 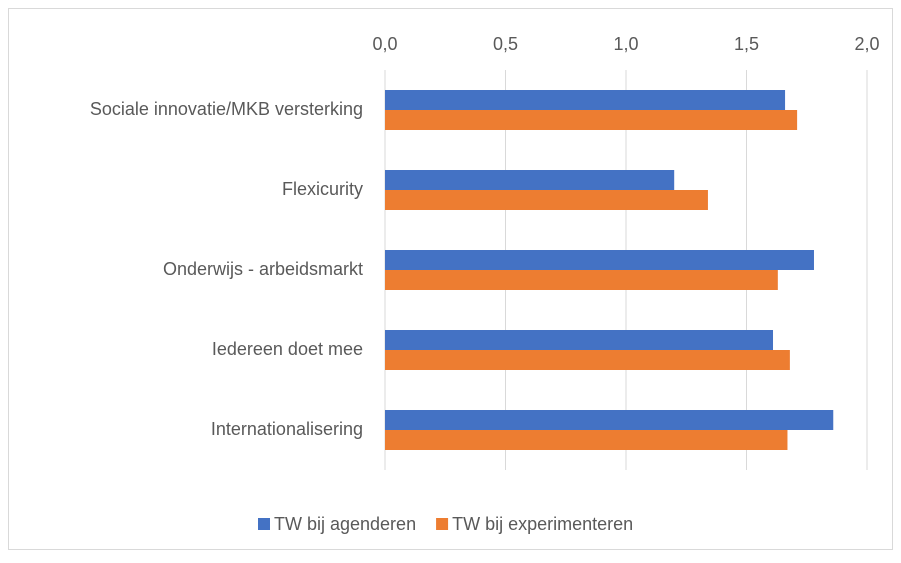 I want to click on x-tick-label: 0,5, so click(x=505, y=44).